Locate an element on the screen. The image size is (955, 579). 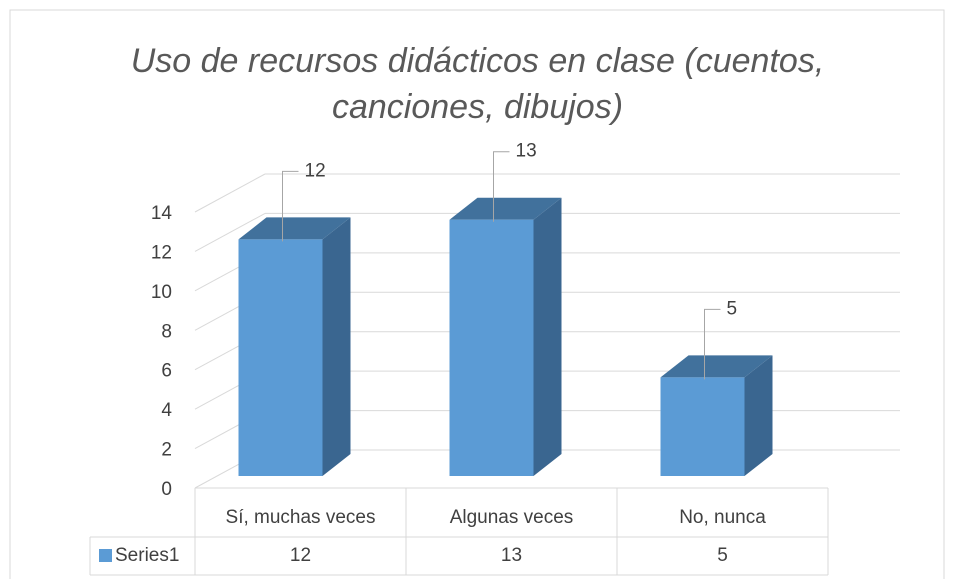
legend-key is located at coordinates (105, 555).